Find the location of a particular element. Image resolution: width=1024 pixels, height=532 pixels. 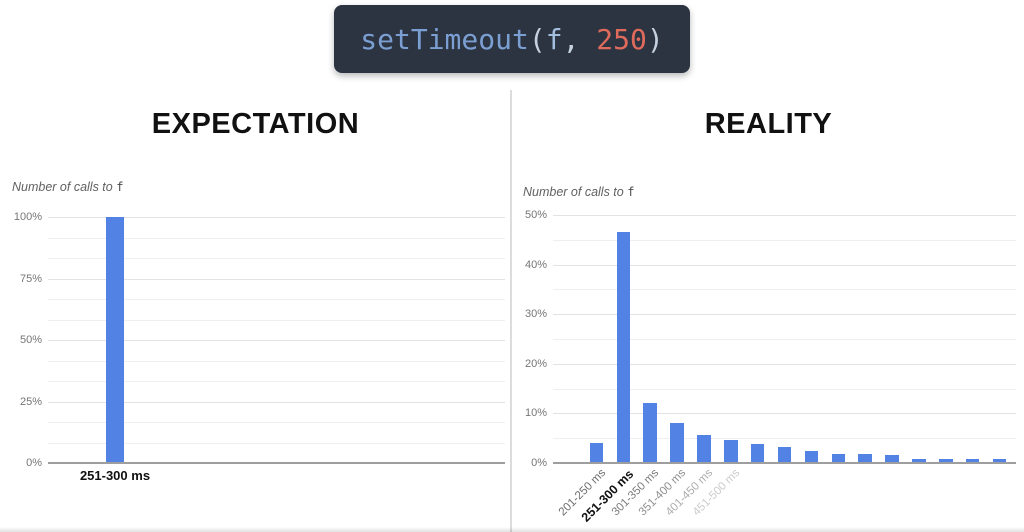

code-text: setTimeout(f, 250) is located at coordinates (511, 39).